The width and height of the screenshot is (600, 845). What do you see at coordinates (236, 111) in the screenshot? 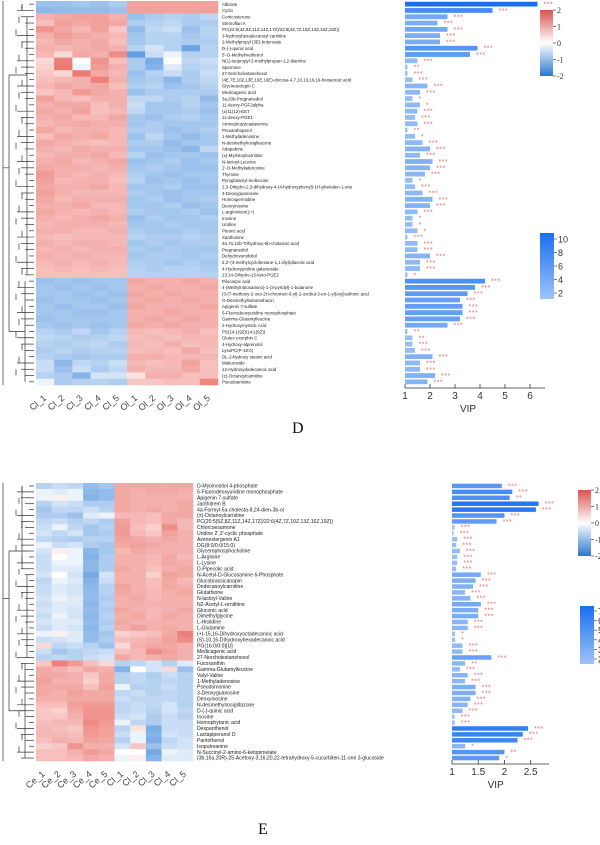
I see `row-label: (±)11(12)-EET` at bounding box center [236, 111].